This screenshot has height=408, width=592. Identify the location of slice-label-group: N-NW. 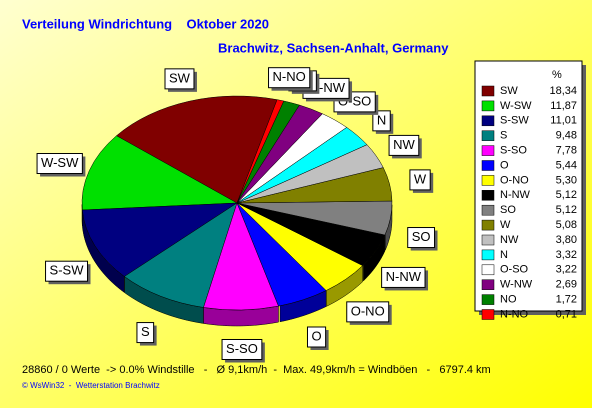
(405, 278).